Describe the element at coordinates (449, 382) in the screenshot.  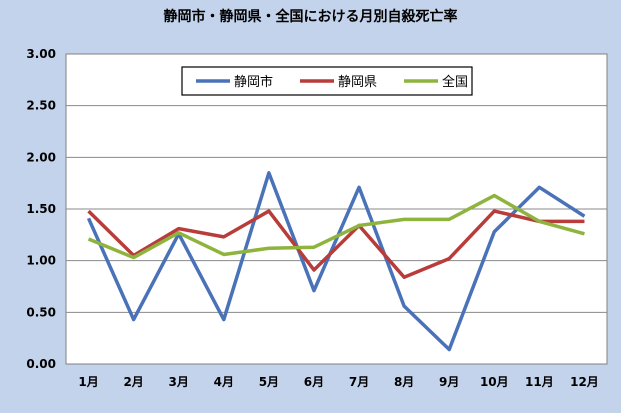
I see `x-tick-label: 9月` at that location.